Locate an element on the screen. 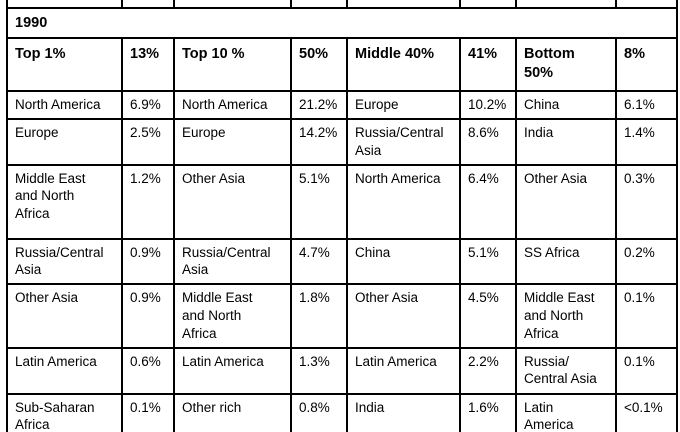 The width and height of the screenshot is (680, 432). value-cell: 0.8% is located at coordinates (319, 412).